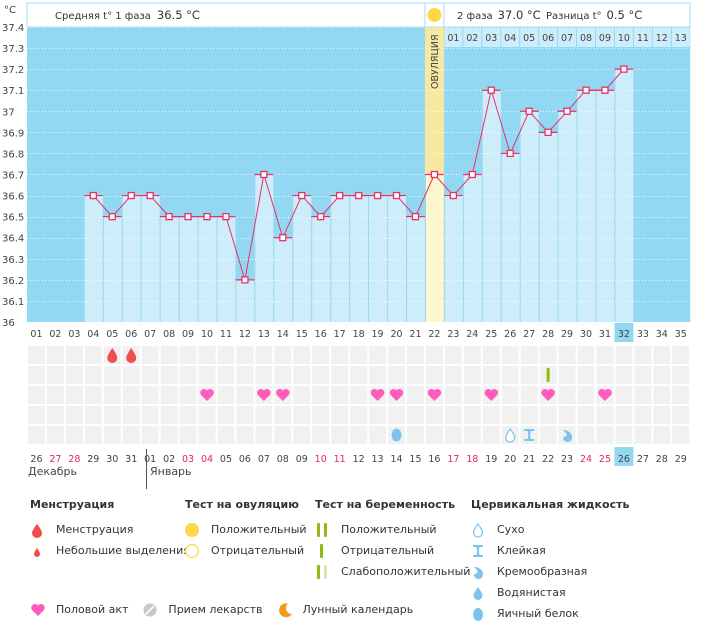 The width and height of the screenshot is (701, 625). What do you see at coordinates (385, 504) in the screenshot?
I see `legend-title: Тест на беременность` at bounding box center [385, 504].